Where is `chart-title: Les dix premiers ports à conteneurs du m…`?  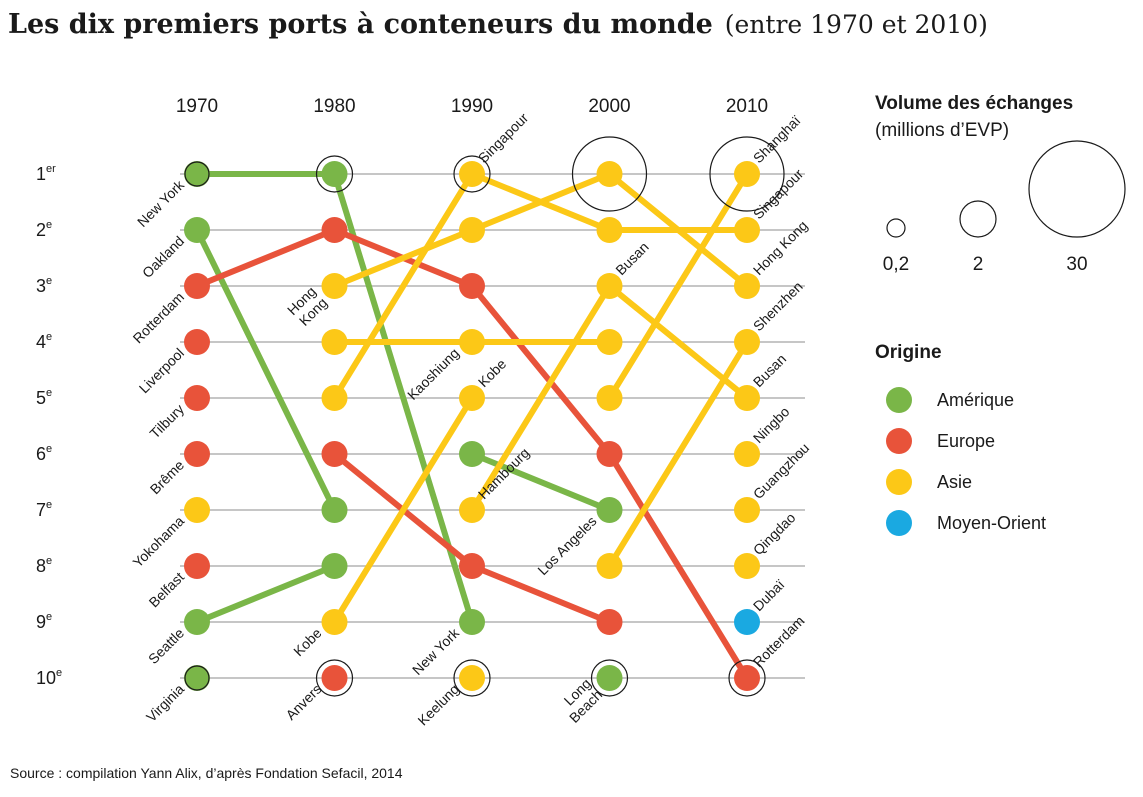 chart-title: Les dix premiers ports à conteneurs du m… is located at coordinates (498, 24).